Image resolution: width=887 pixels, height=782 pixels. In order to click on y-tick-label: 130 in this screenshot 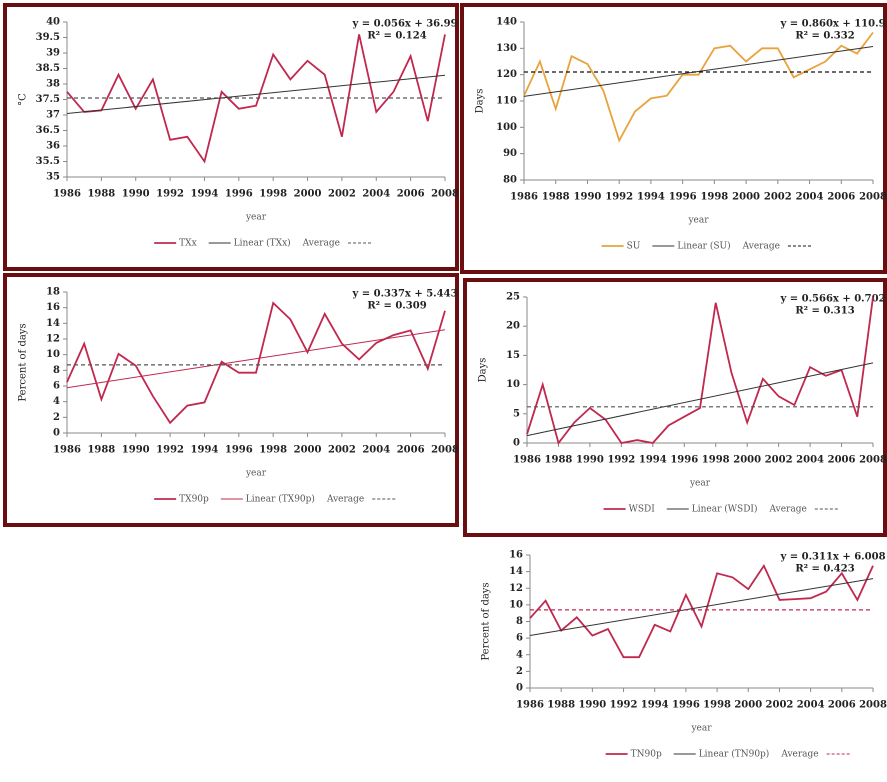, I will do `click(506, 48)`.